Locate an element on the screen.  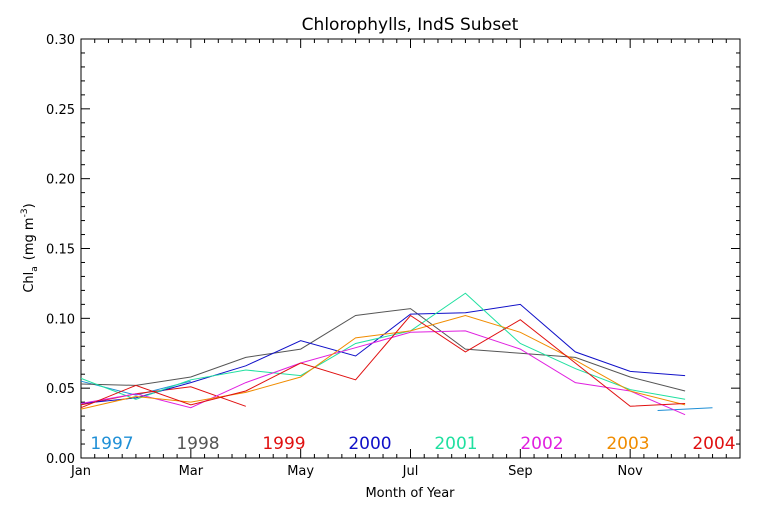
x-tick-label: Sep is located at coordinates (520, 471).